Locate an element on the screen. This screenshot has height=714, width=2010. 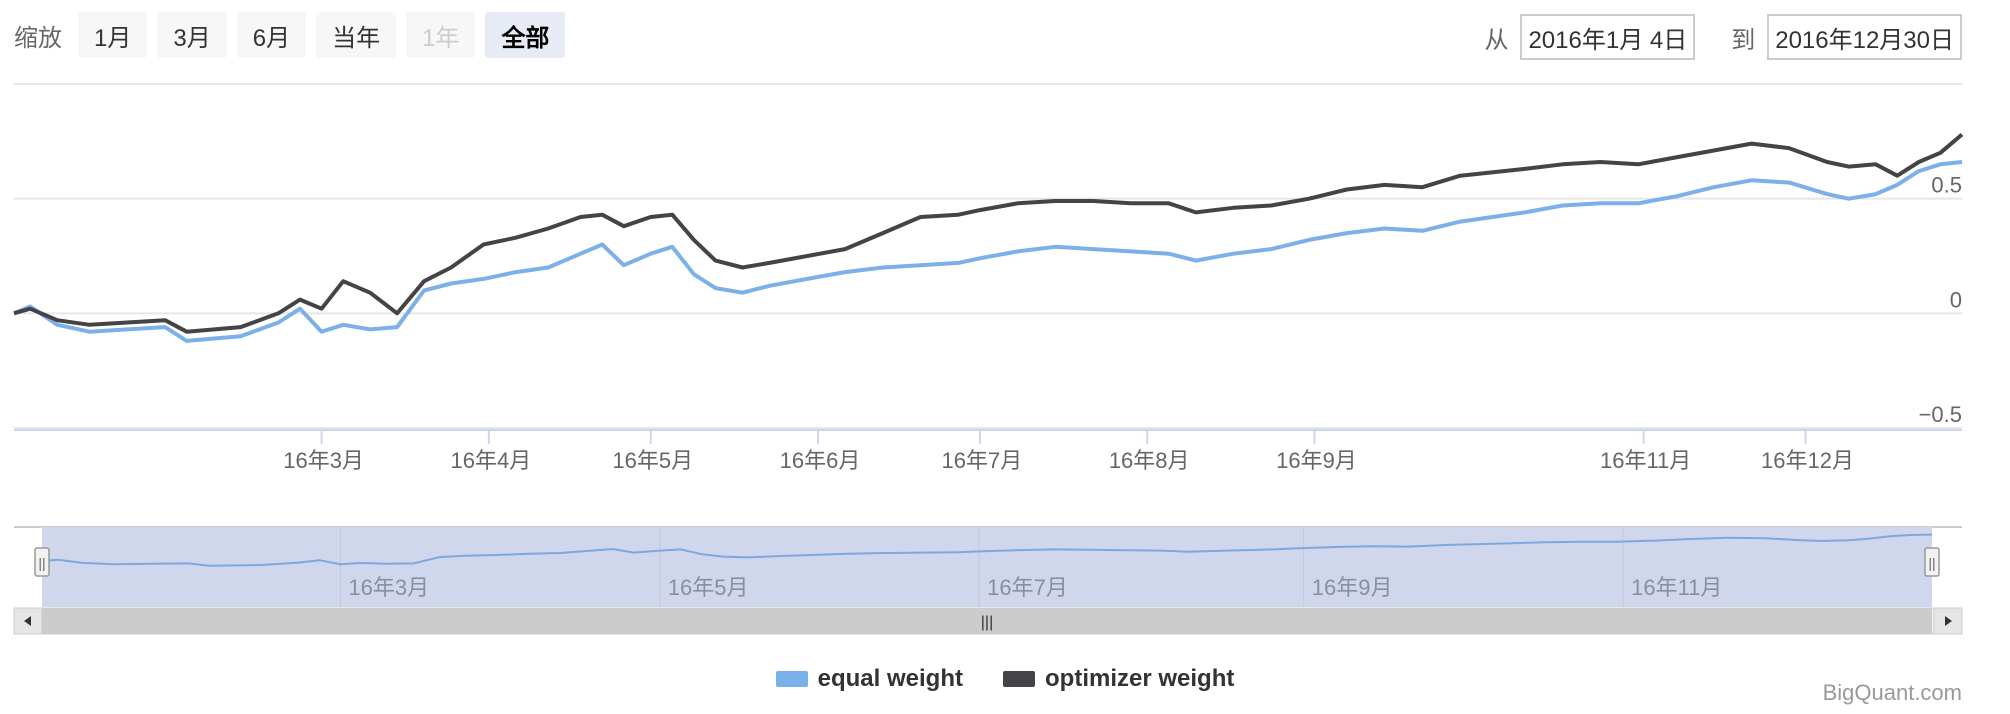
x-tick-label: 16年7月 is located at coordinates (982, 460).